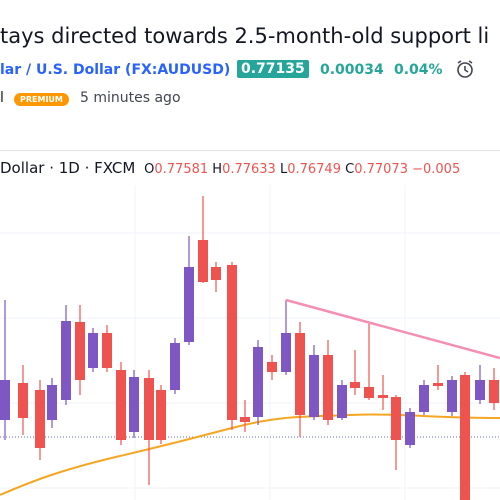 The height and width of the screenshot is (500, 500). Describe the element at coordinates (250, 150) in the screenshot. I see `divider` at that location.